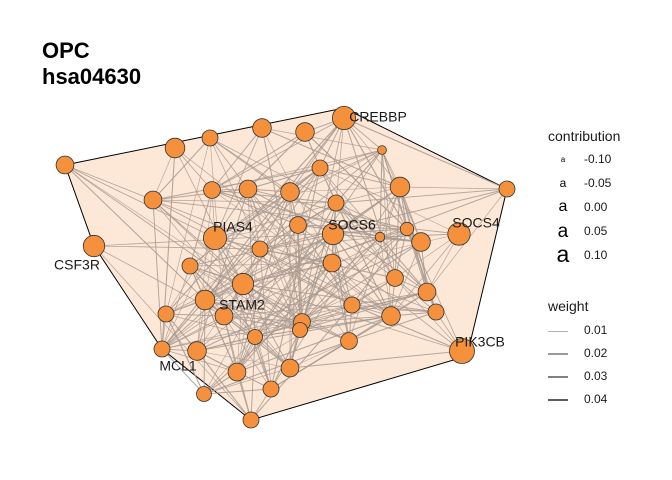  I want to click on node-n24, so click(224, 316).